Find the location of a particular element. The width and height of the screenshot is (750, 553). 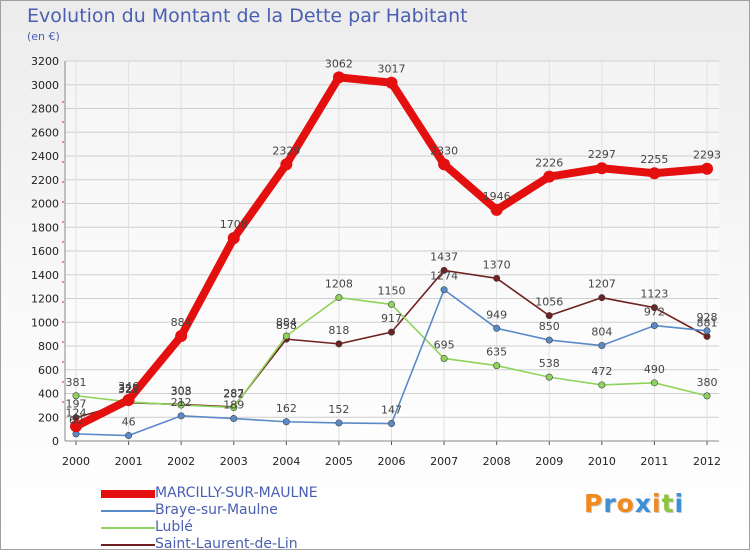

data-label: 2297 is located at coordinates (602, 154).